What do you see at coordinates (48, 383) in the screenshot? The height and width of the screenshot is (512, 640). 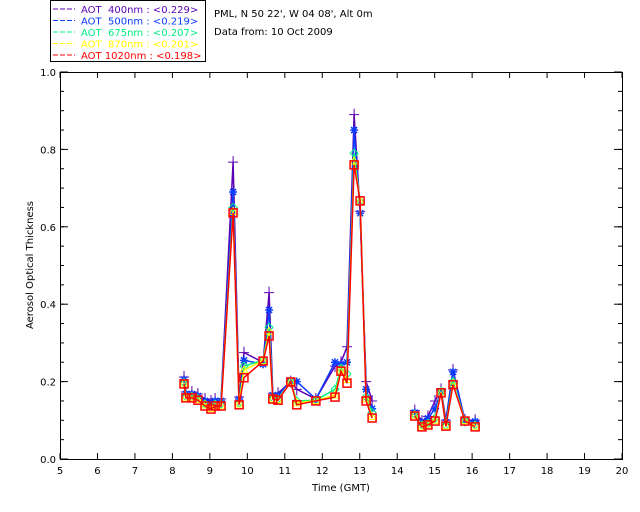 I see `y-tick-label: 0.2` at bounding box center [48, 383].